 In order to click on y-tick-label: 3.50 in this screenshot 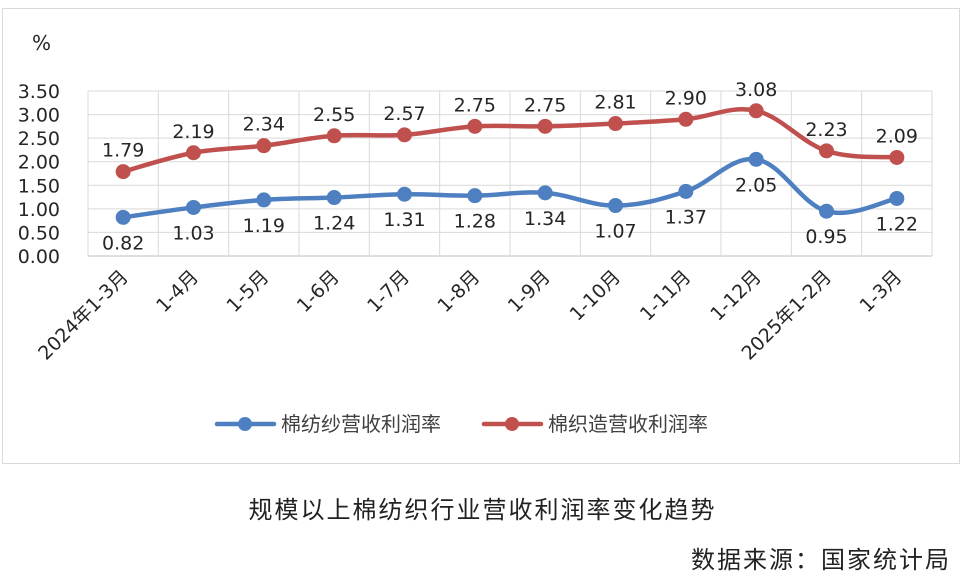, I will do `click(39, 92)`.